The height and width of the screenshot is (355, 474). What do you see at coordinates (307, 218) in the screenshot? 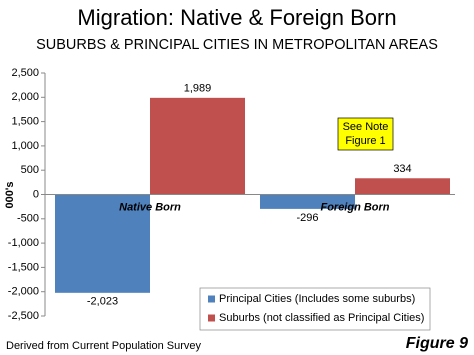
I see `value-label: -296` at bounding box center [307, 218].